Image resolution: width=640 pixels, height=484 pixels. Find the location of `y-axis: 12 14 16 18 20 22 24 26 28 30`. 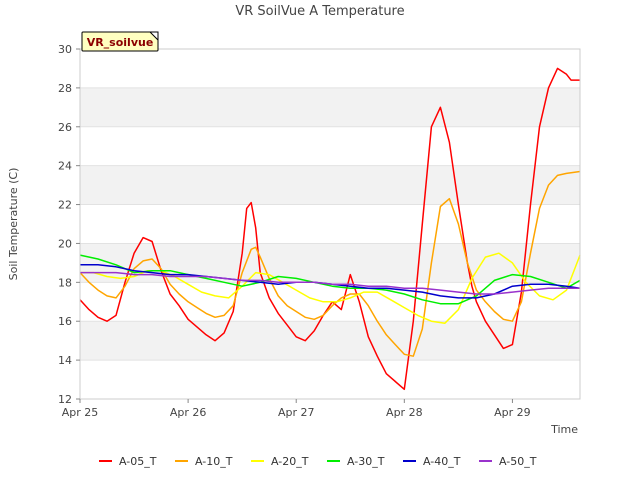

y-axis: 12 14 16 18 20 22 24 26 28 30 is located at coordinates (69, 224).